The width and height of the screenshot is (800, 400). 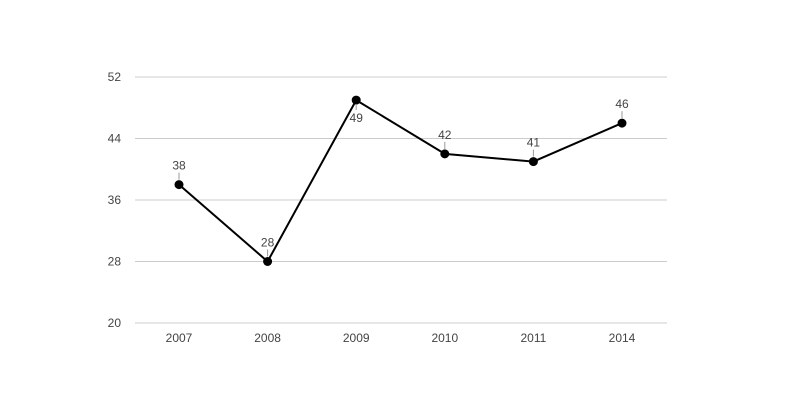 What do you see at coordinates (534, 143) in the screenshot?
I see `data-label-2011: 41` at bounding box center [534, 143].